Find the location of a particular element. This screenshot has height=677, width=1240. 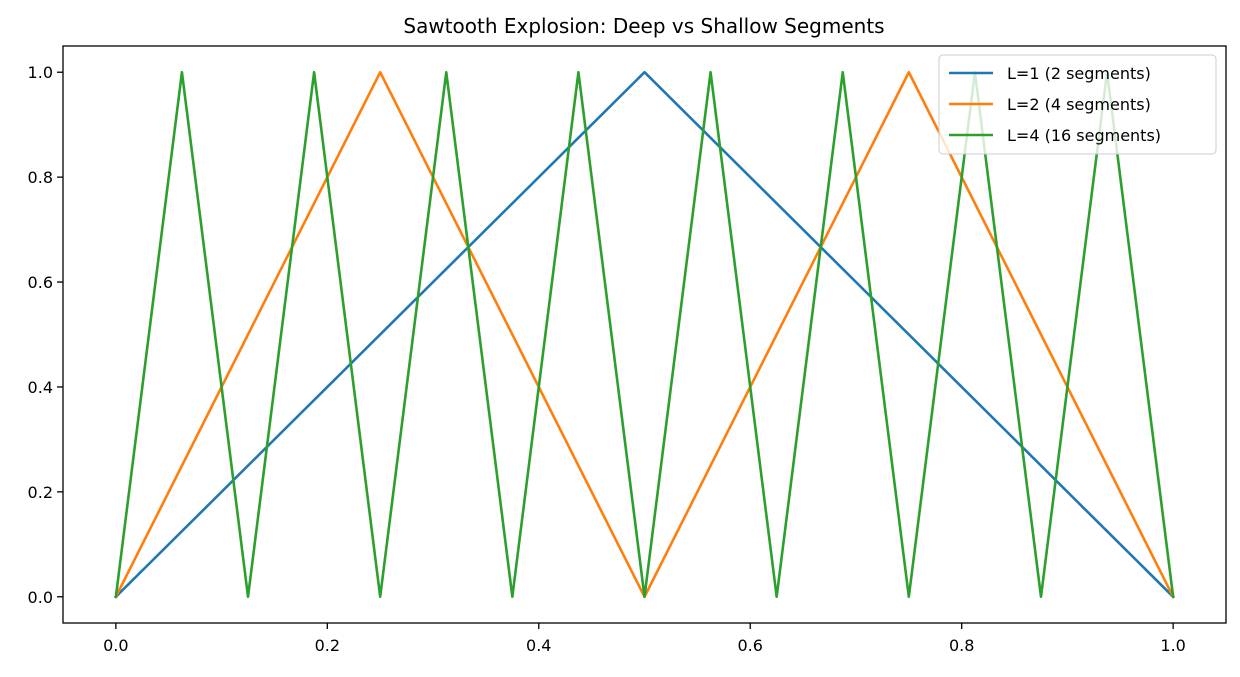

x-tick-label: 0.0 is located at coordinates (115, 645).